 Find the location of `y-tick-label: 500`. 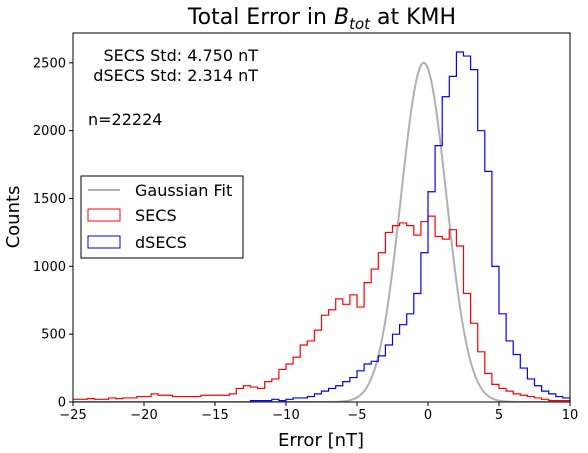

y-tick-label: 500 is located at coordinates (53, 335).